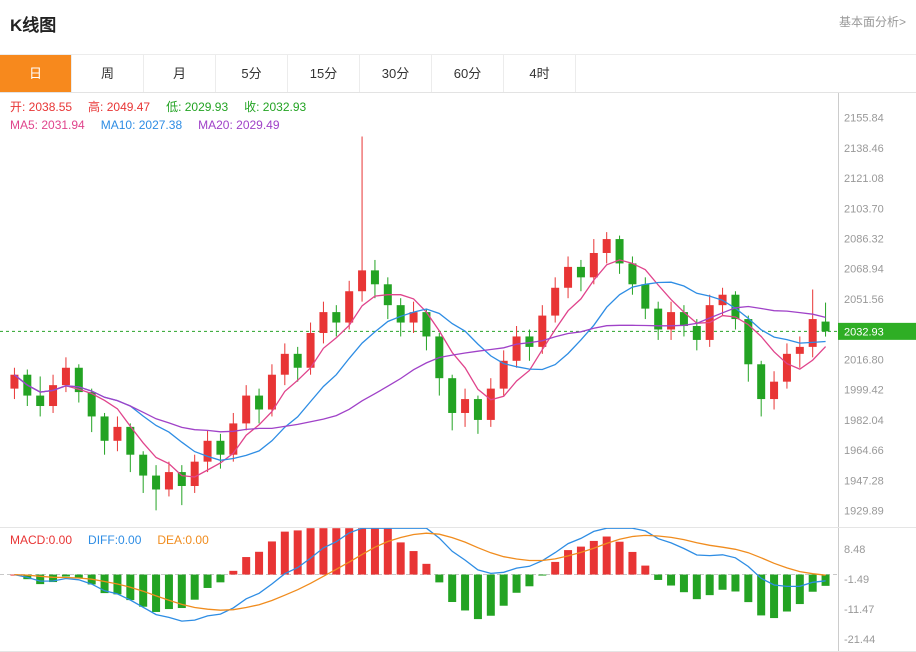 The image size is (916, 652). What do you see at coordinates (396, 73) in the screenshot?
I see `tab-30min: 30分` at bounding box center [396, 73].